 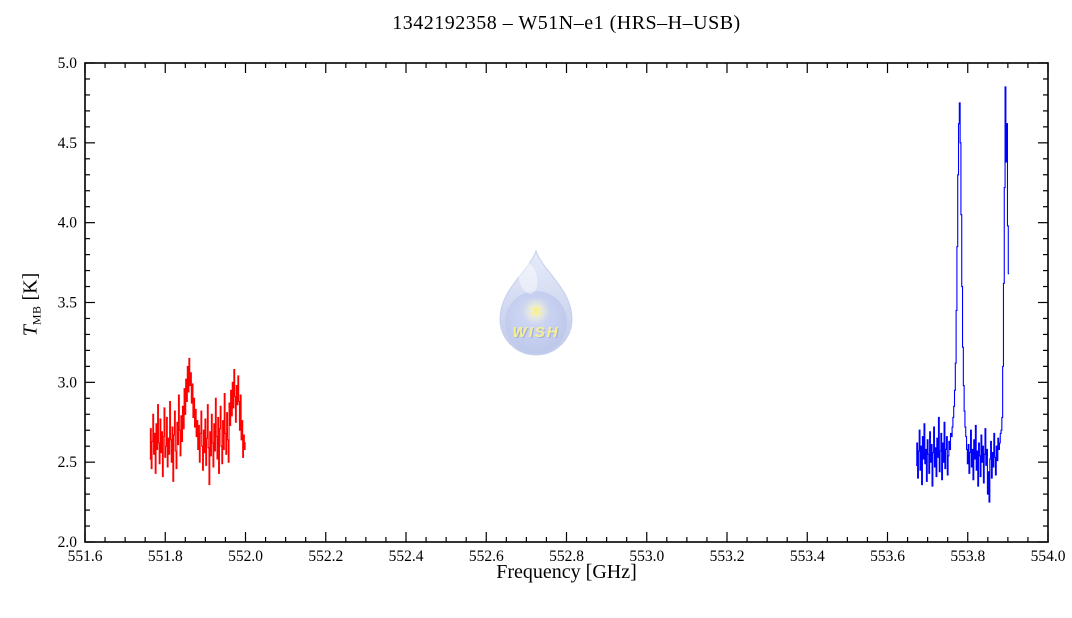 I want to click on svg-text: 552.2, so click(x=325, y=556).